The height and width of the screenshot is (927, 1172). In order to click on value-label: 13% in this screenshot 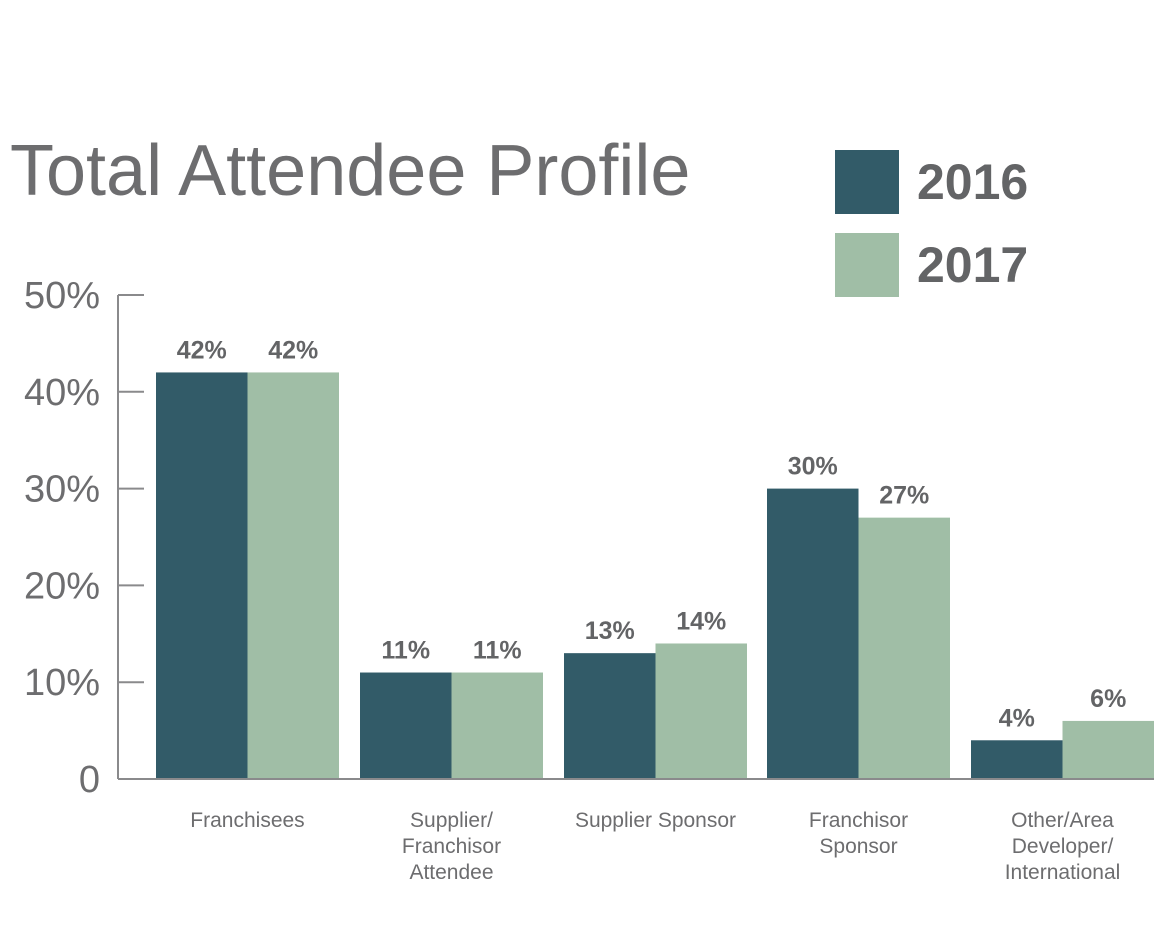, I will do `click(610, 631)`.